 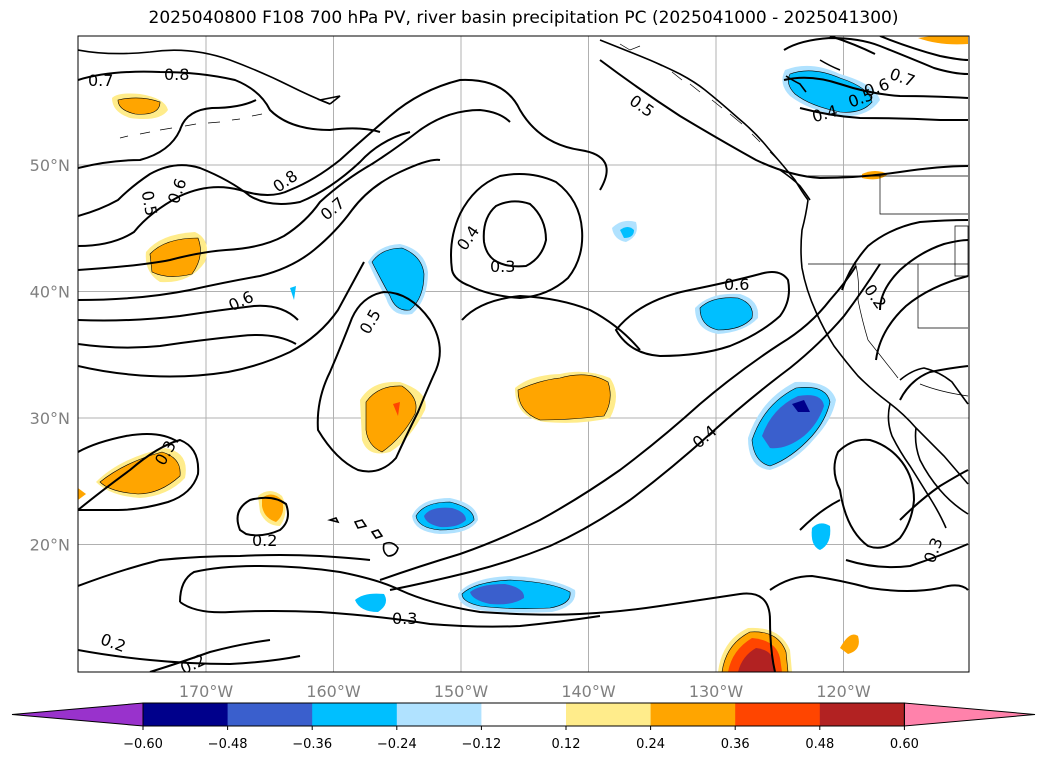 I want to click on neg-anomaly-hawaii-strong, so click(x=445, y=517).